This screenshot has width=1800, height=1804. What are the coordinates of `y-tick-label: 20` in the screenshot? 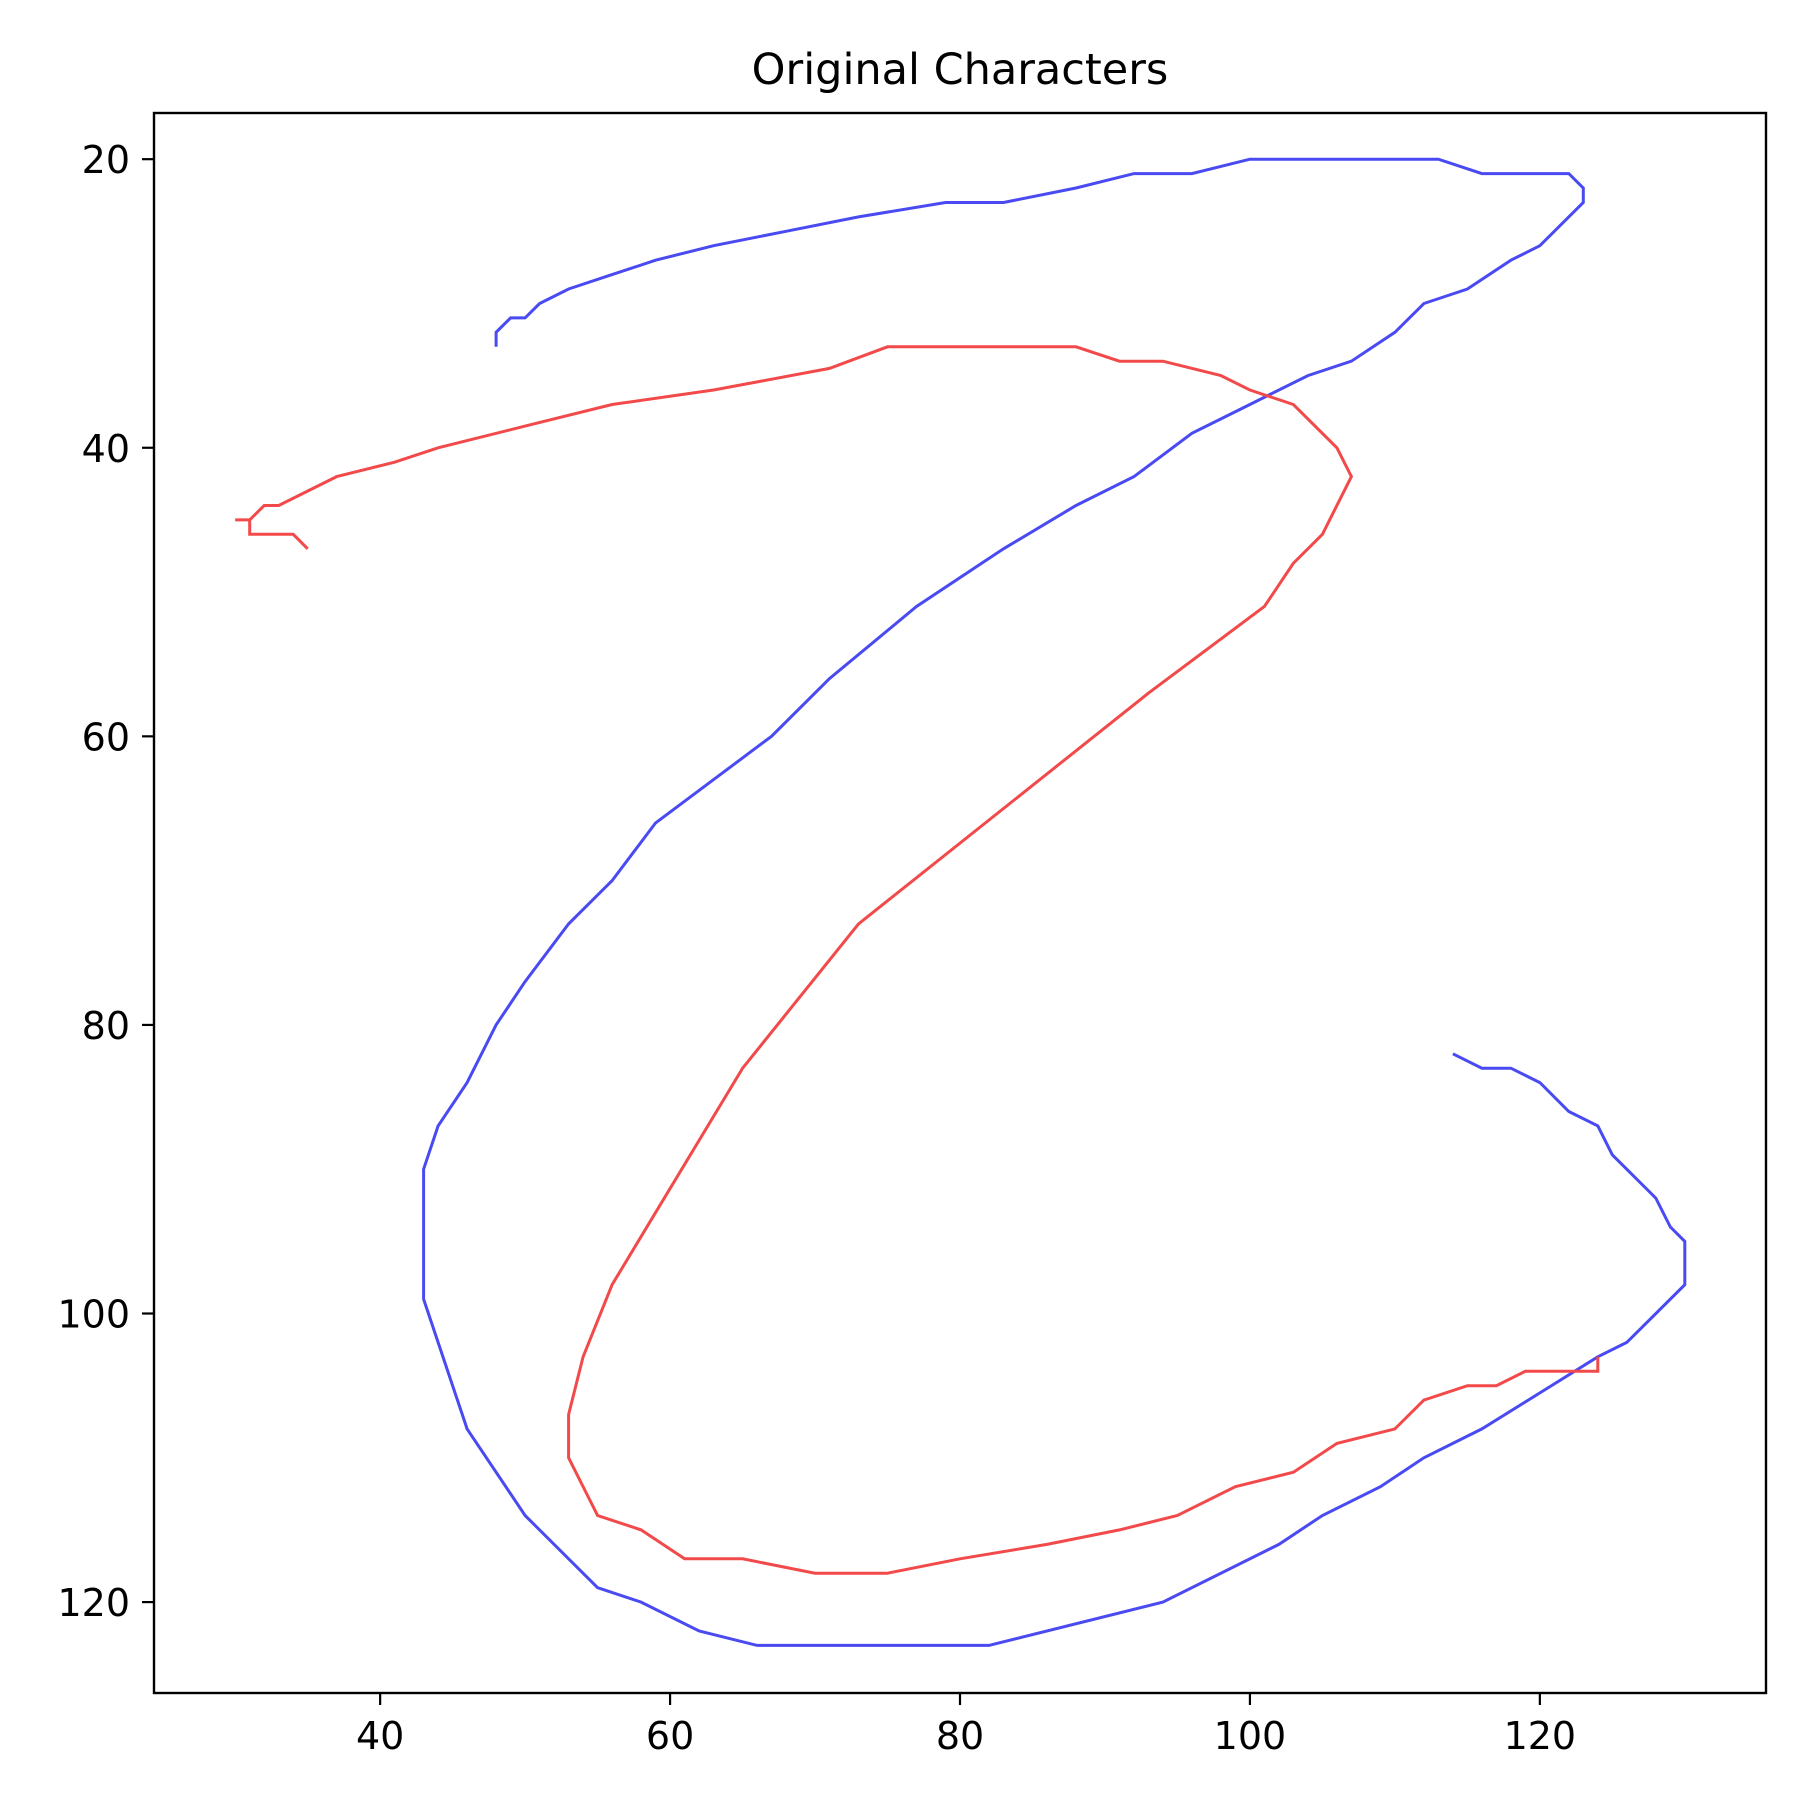 It's located at (106, 160).